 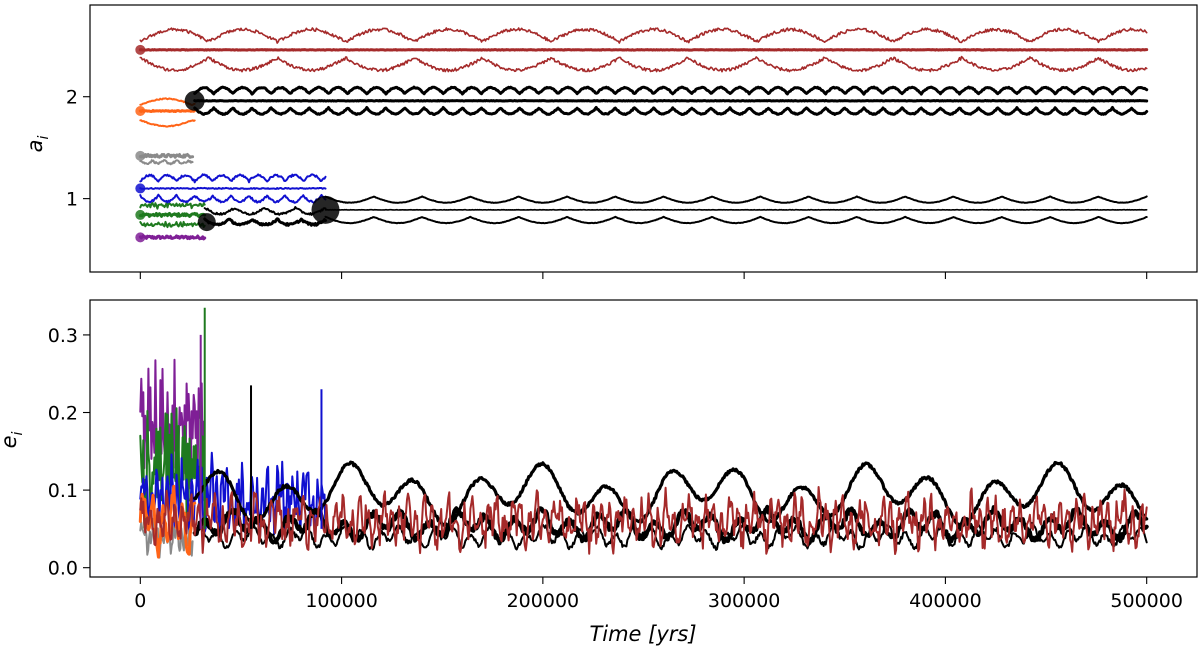 What do you see at coordinates (543, 601) in the screenshot?
I see `xtick-label: 200000` at bounding box center [543, 601].